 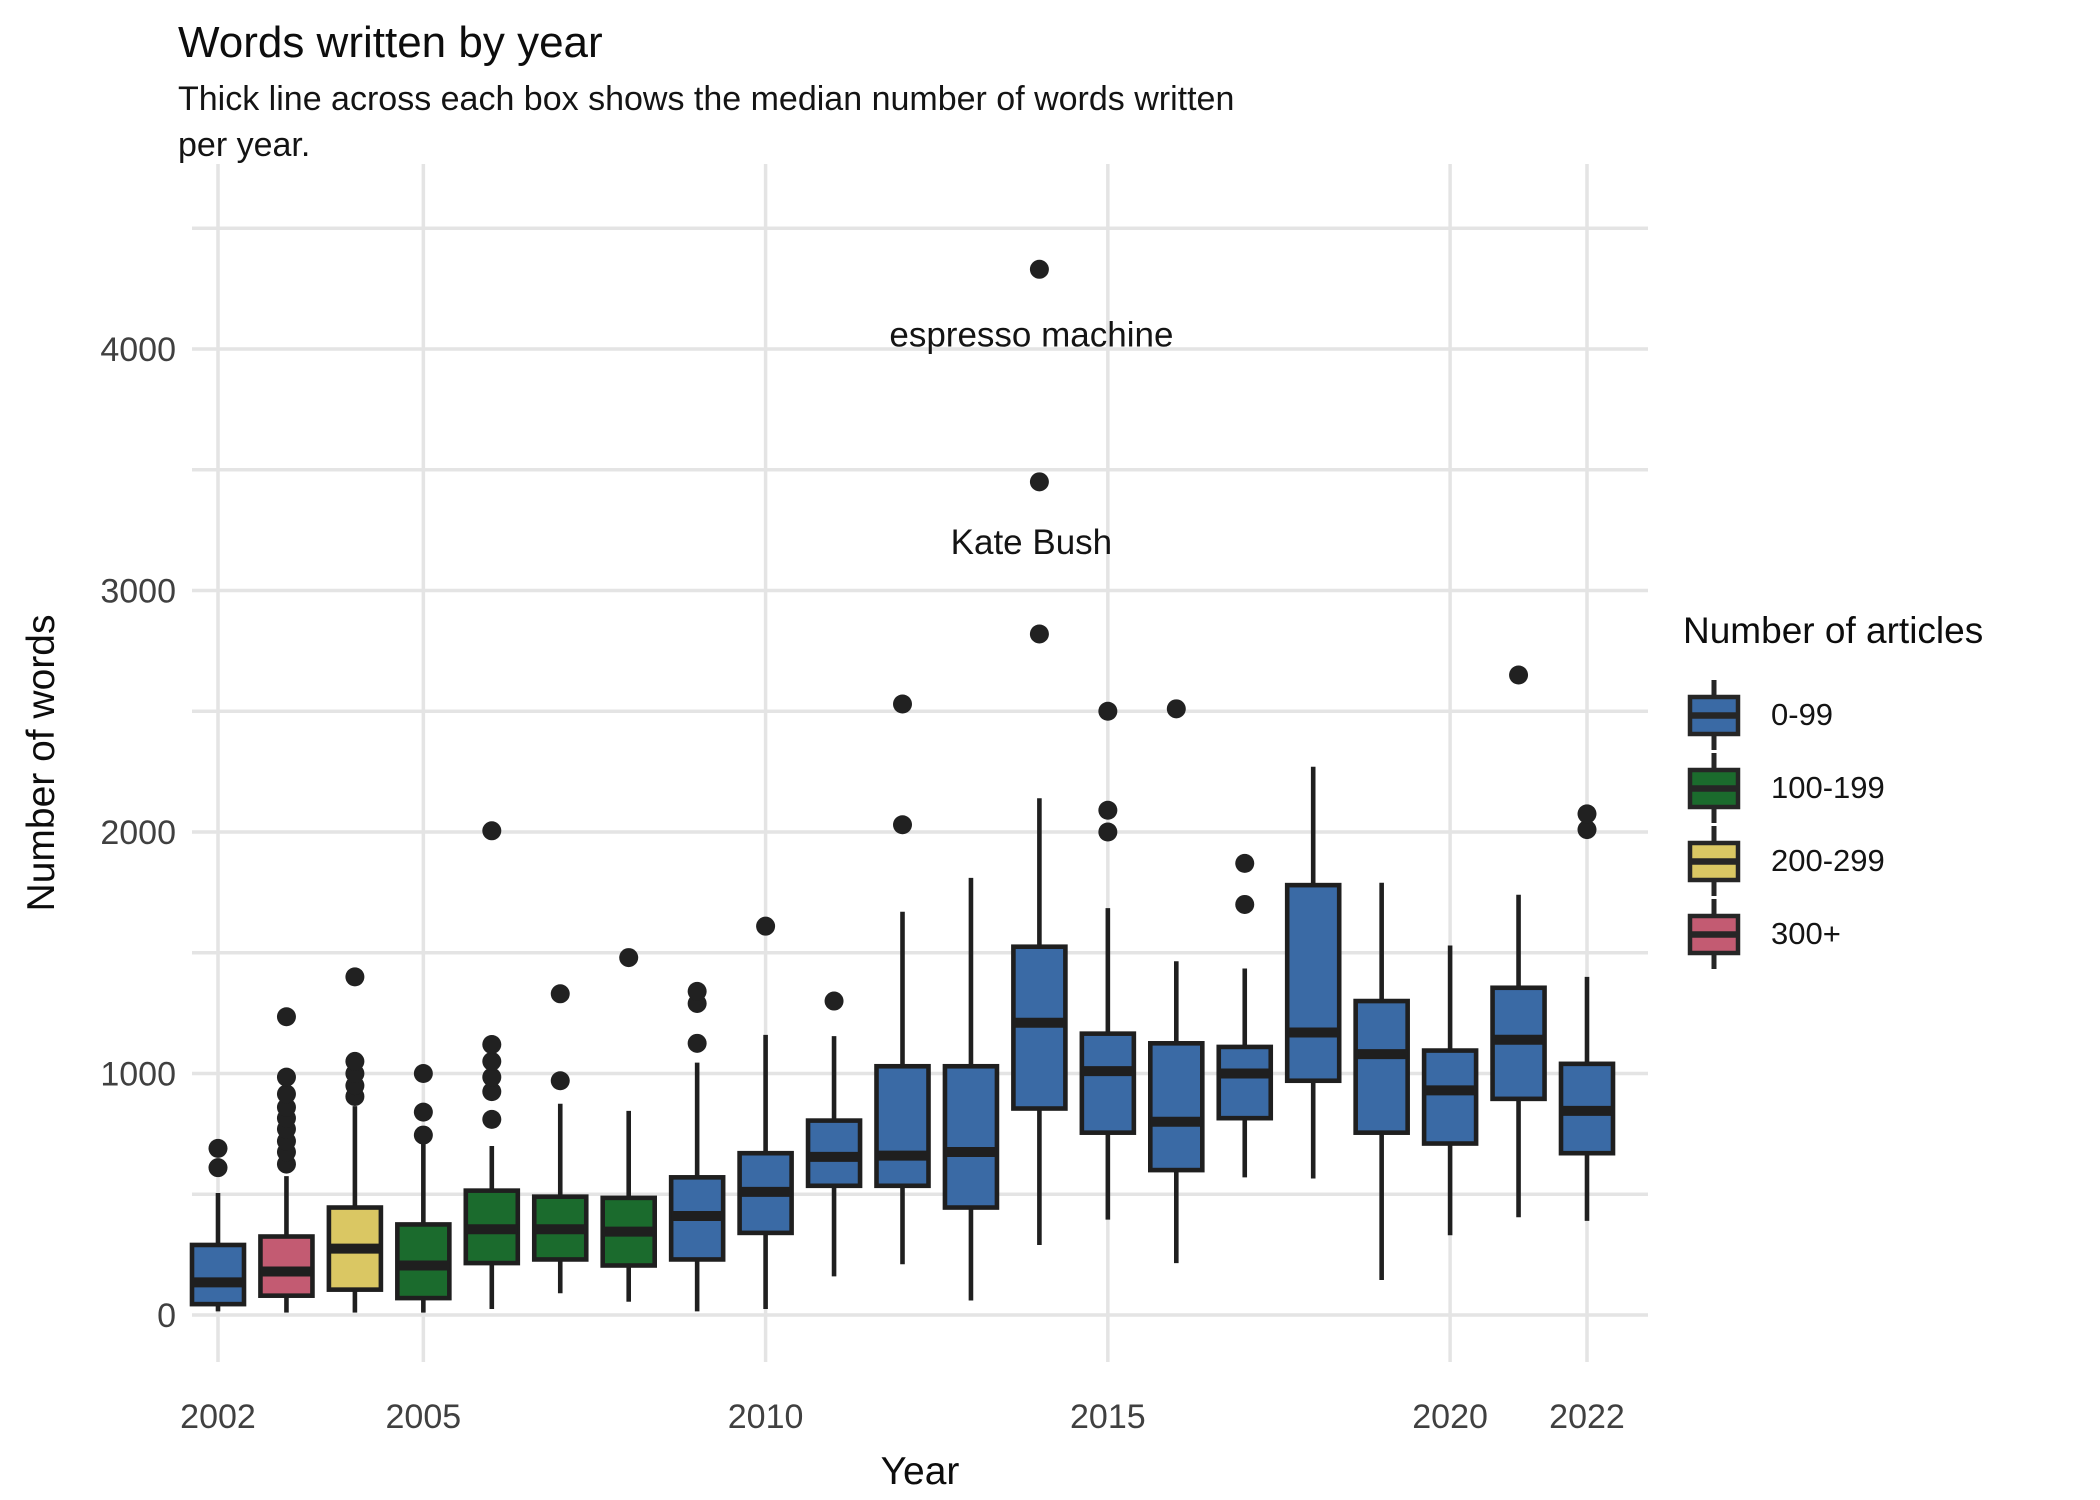 What do you see at coordinates (1245, 1015) in the screenshot?
I see `boxplot-2017` at bounding box center [1245, 1015].